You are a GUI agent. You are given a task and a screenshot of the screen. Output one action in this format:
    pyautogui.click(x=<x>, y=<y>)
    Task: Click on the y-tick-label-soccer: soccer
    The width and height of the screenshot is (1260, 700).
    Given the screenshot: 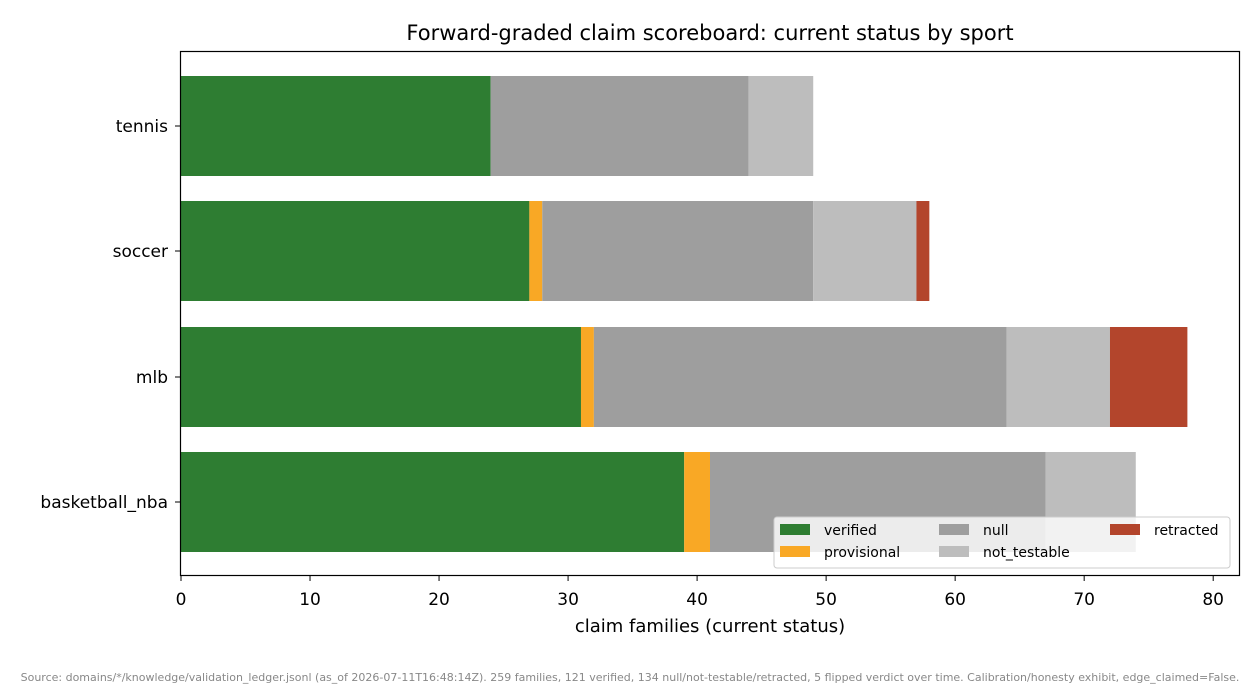 What is the action you would take?
    pyautogui.click(x=140, y=252)
    